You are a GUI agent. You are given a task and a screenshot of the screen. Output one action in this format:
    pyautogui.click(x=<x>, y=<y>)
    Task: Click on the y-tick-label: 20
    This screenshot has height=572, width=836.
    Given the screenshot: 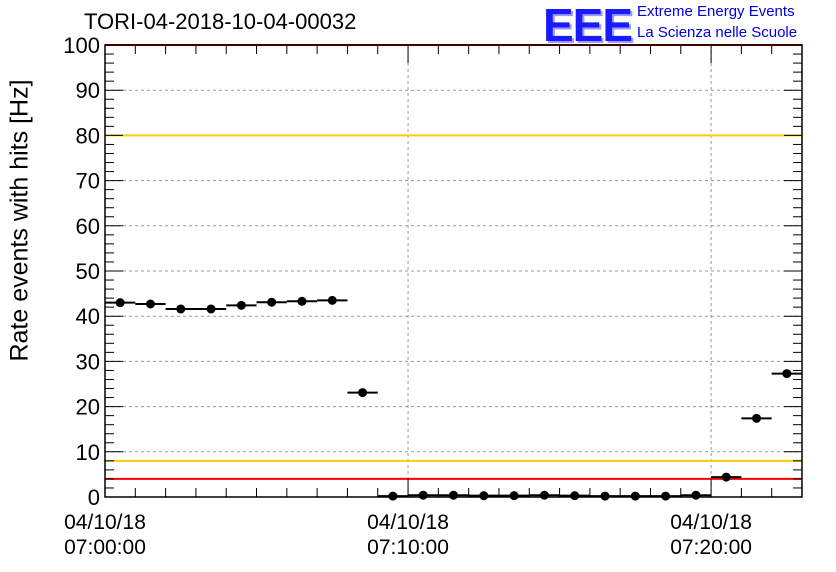 What is the action you would take?
    pyautogui.click(x=88, y=407)
    